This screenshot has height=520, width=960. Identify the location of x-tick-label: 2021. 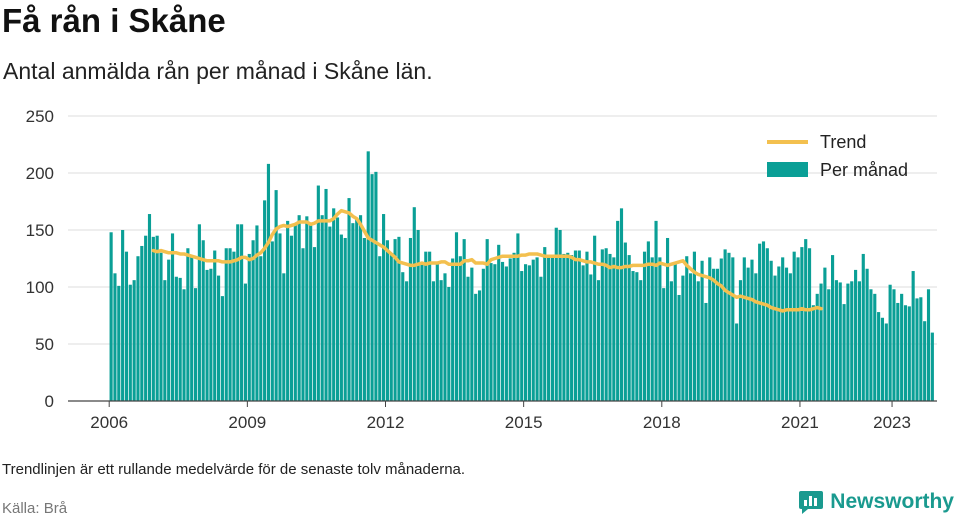
(800, 422).